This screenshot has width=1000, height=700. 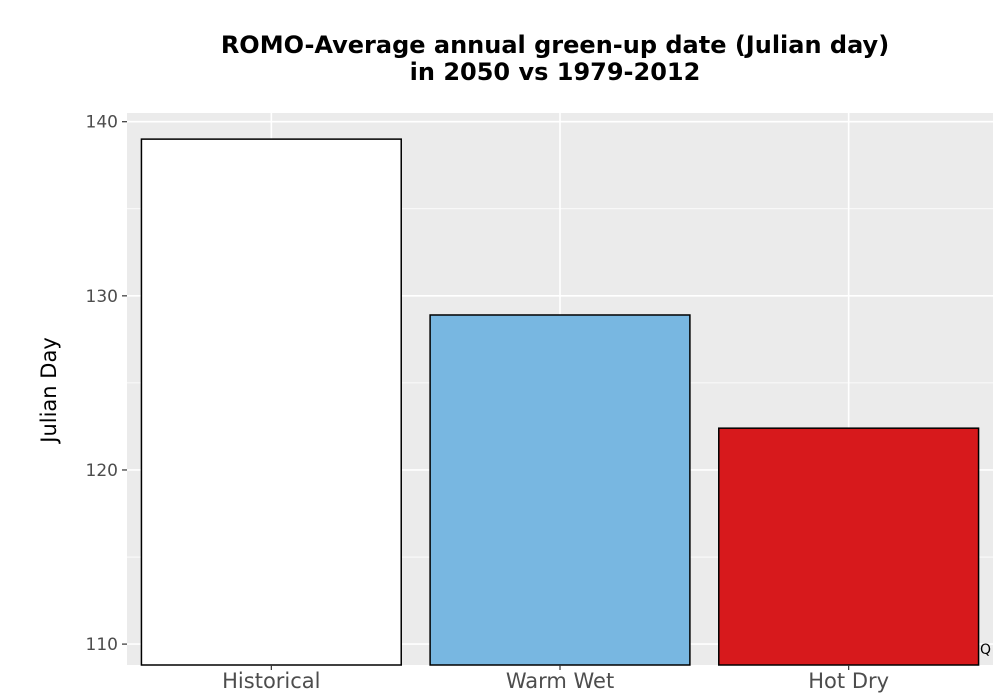 I want to click on y-axis-label: Julian Day, so click(x=49, y=391).